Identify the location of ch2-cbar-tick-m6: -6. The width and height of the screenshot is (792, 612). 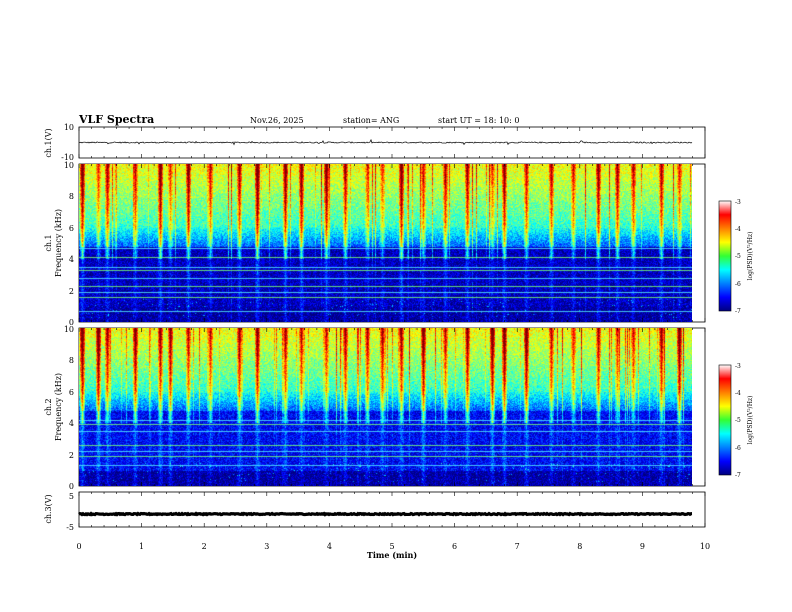
(738, 448).